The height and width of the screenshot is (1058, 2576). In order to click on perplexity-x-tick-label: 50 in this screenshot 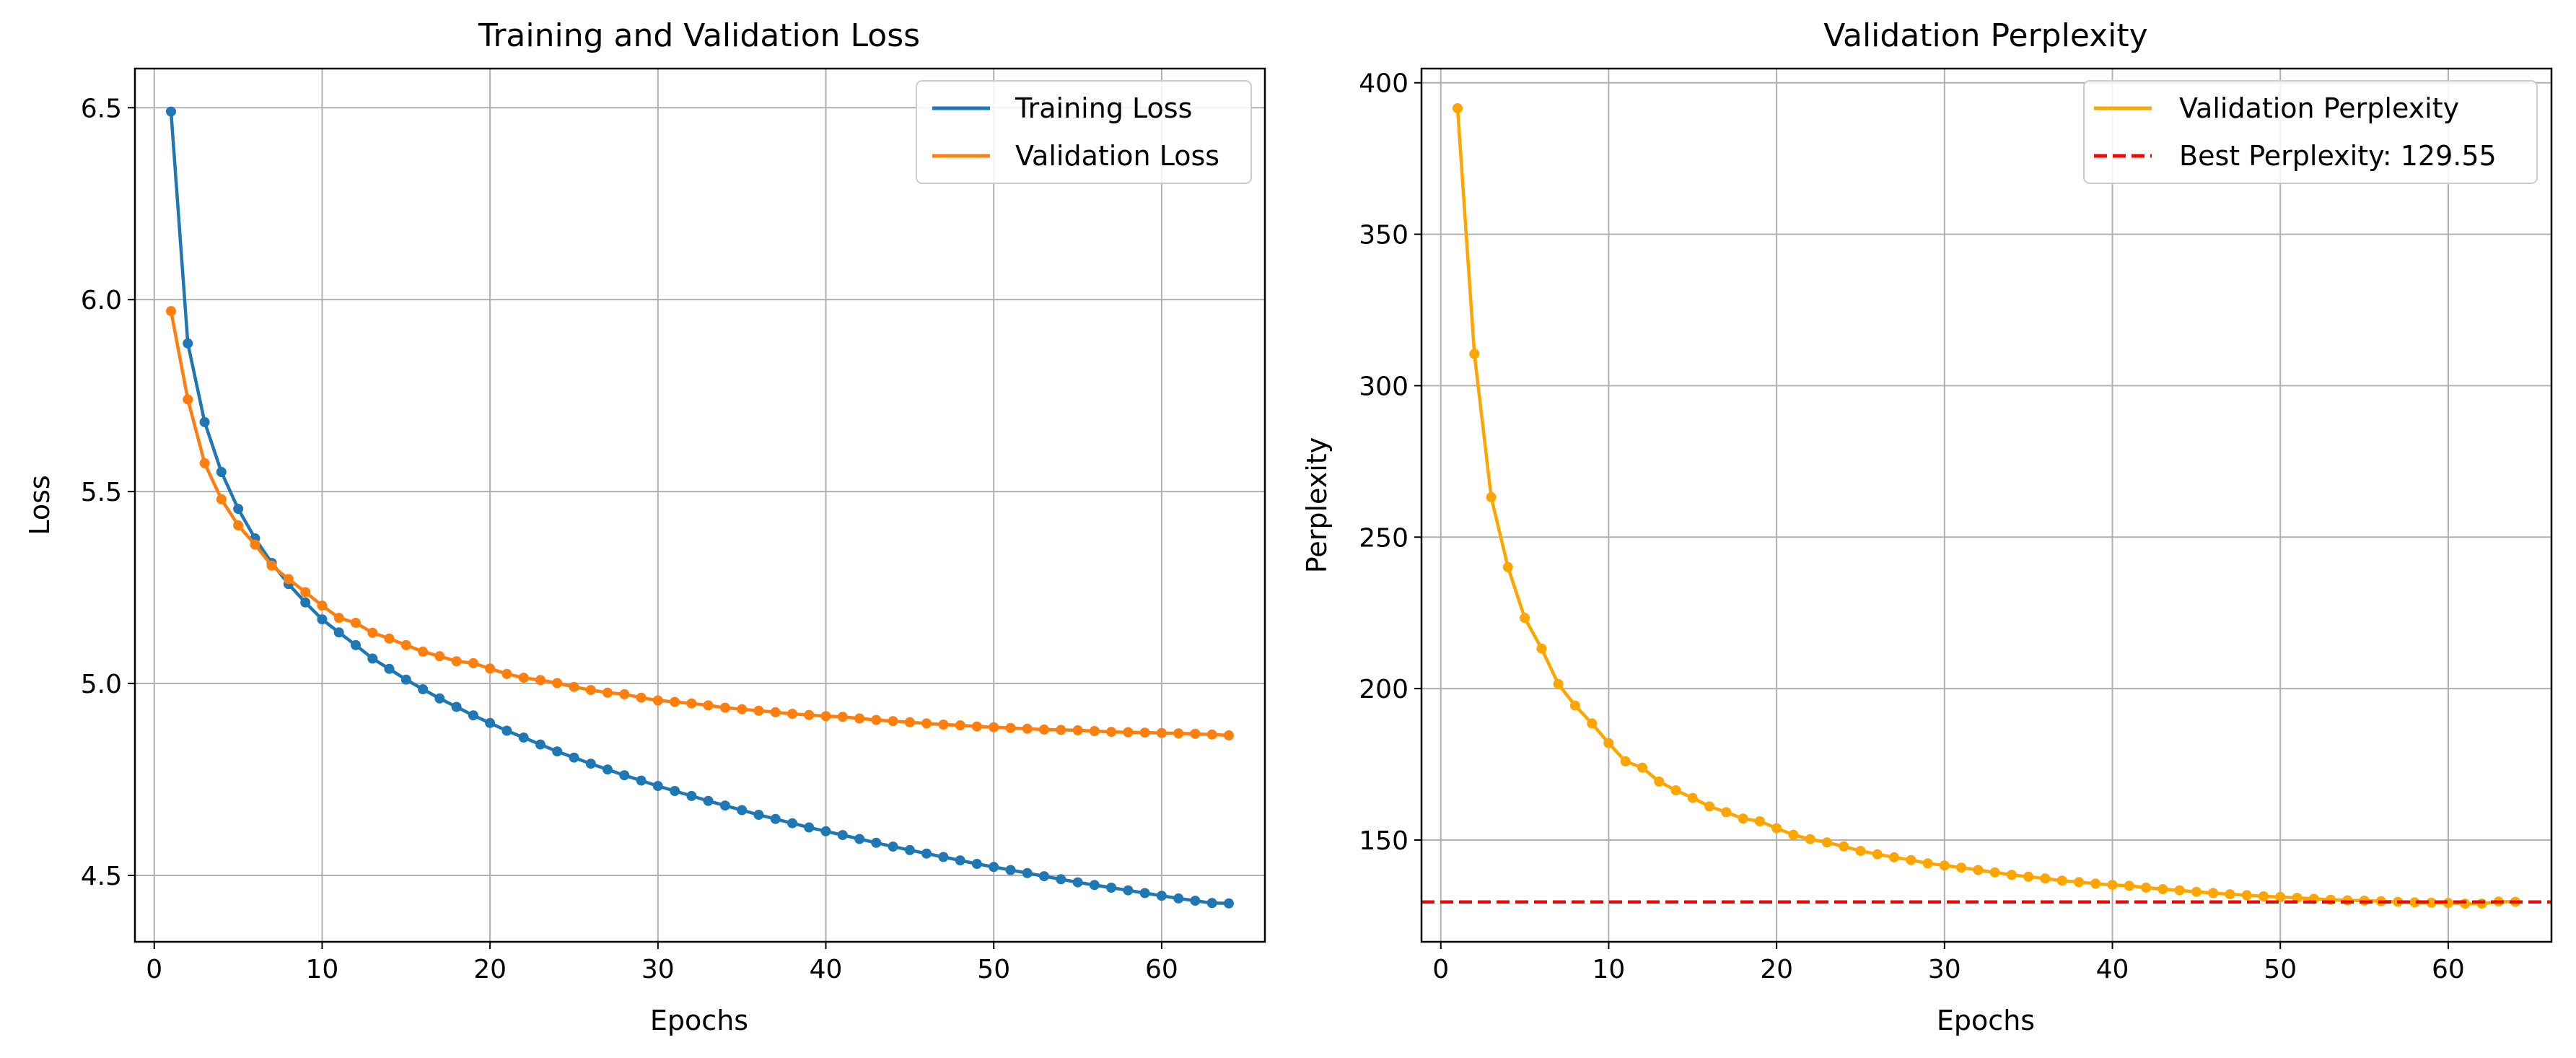, I will do `click(2280, 969)`.